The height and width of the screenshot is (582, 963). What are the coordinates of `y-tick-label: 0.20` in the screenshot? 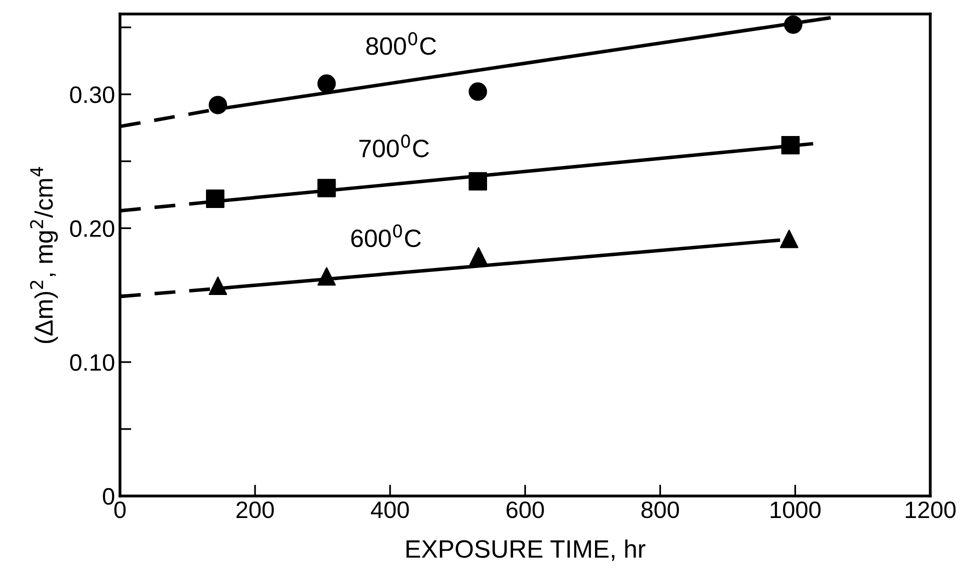 It's located at (92, 228).